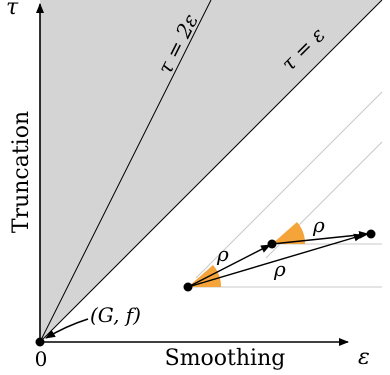  Describe the element at coordinates (188, 287) in the screenshot. I see `point-a` at that location.